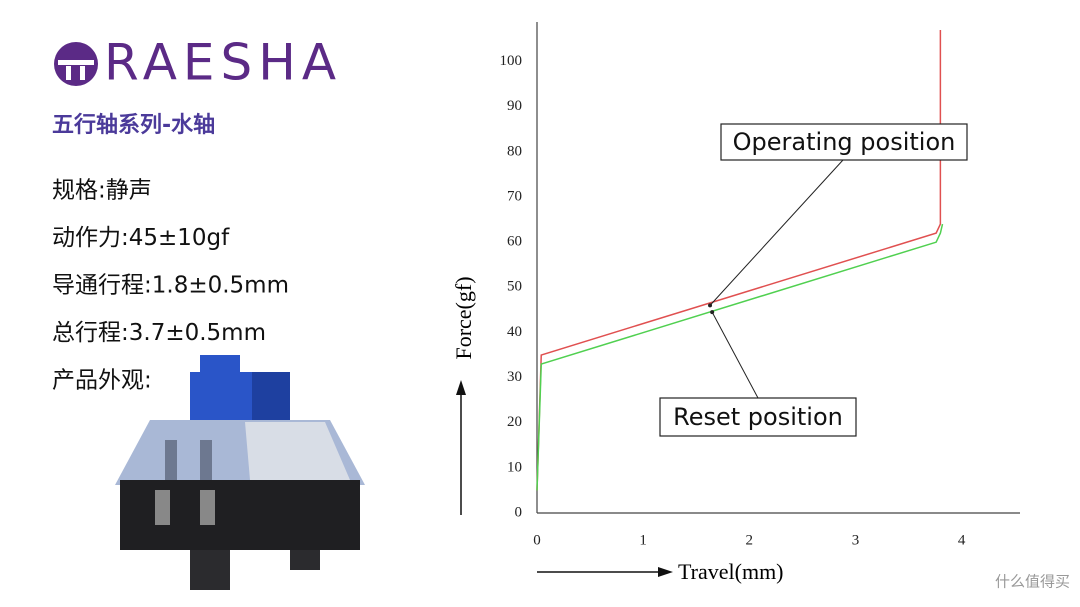 The width and height of the screenshot is (1080, 607). What do you see at coordinates (514, 377) in the screenshot?
I see `y-tick-label: 30` at bounding box center [514, 377].